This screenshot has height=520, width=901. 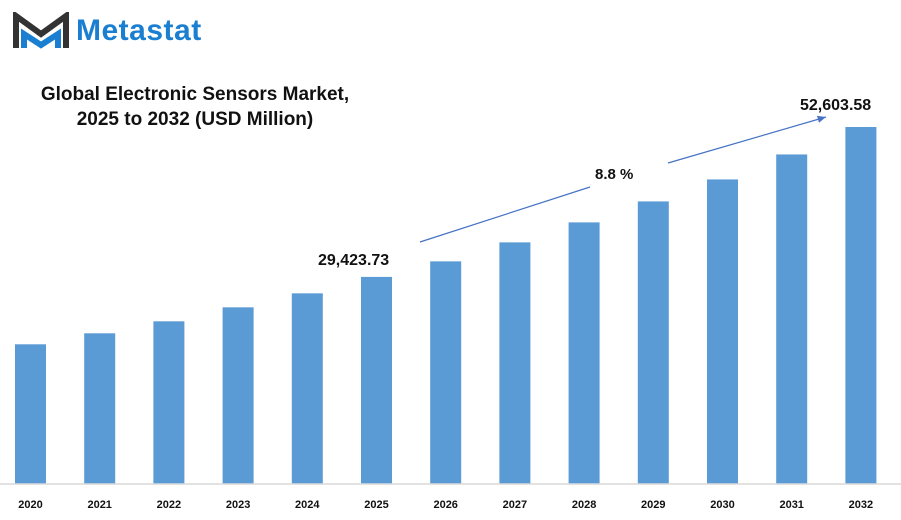 I want to click on x-tick-label: 2025, so click(x=376, y=505).